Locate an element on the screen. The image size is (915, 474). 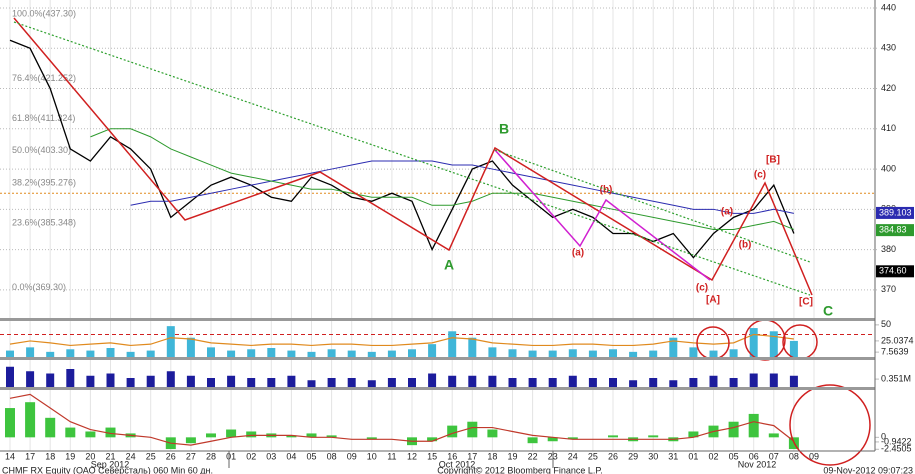
x-tick-label: 20 is located at coordinates (90, 456).